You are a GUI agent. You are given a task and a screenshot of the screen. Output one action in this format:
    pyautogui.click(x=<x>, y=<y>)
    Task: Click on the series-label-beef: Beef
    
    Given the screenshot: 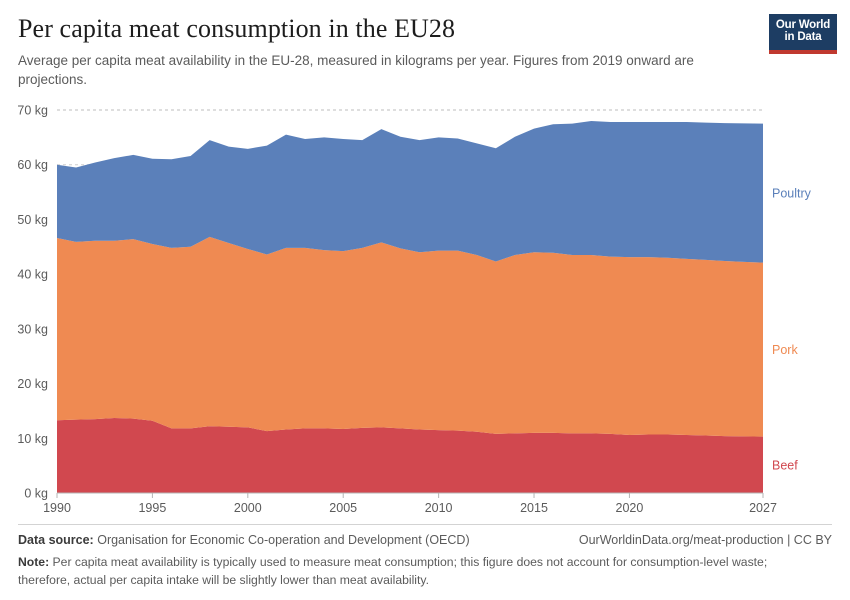 What is the action you would take?
    pyautogui.click(x=785, y=465)
    